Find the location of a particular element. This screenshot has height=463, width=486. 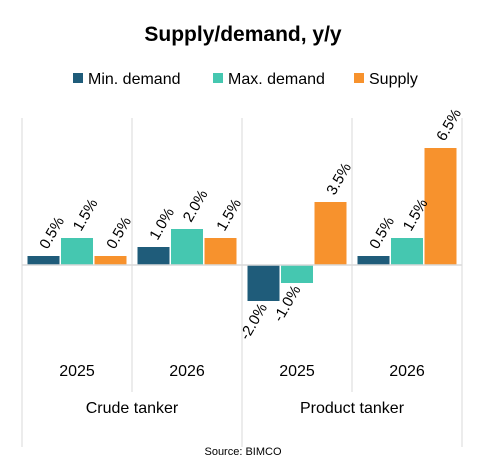

legend: Min. demand Max. demand Supply is located at coordinates (245, 79).